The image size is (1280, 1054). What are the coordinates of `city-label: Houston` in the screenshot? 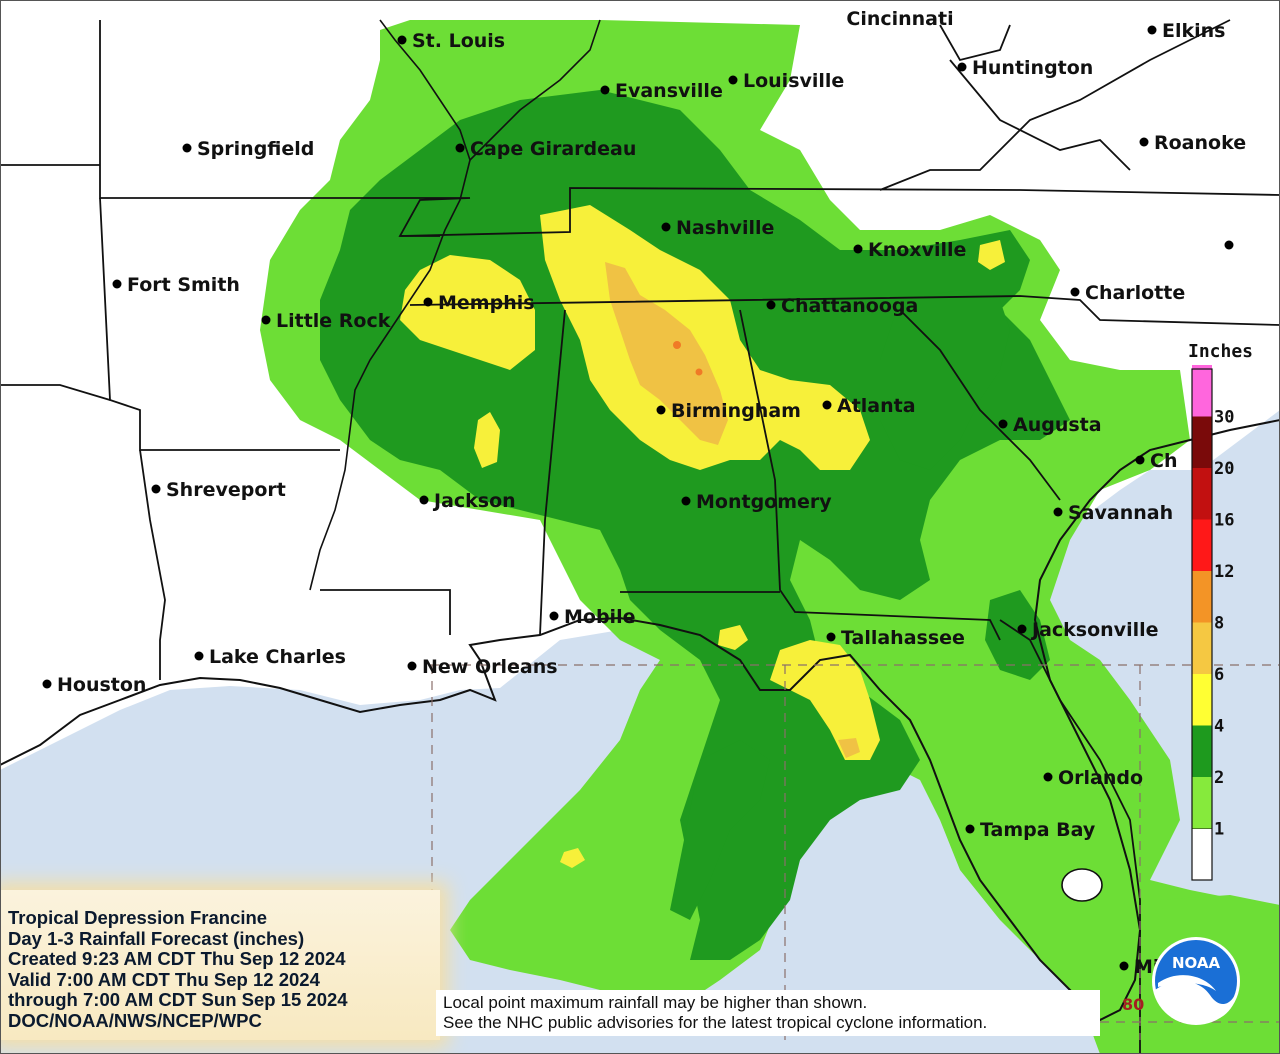 It's located at (101, 685).